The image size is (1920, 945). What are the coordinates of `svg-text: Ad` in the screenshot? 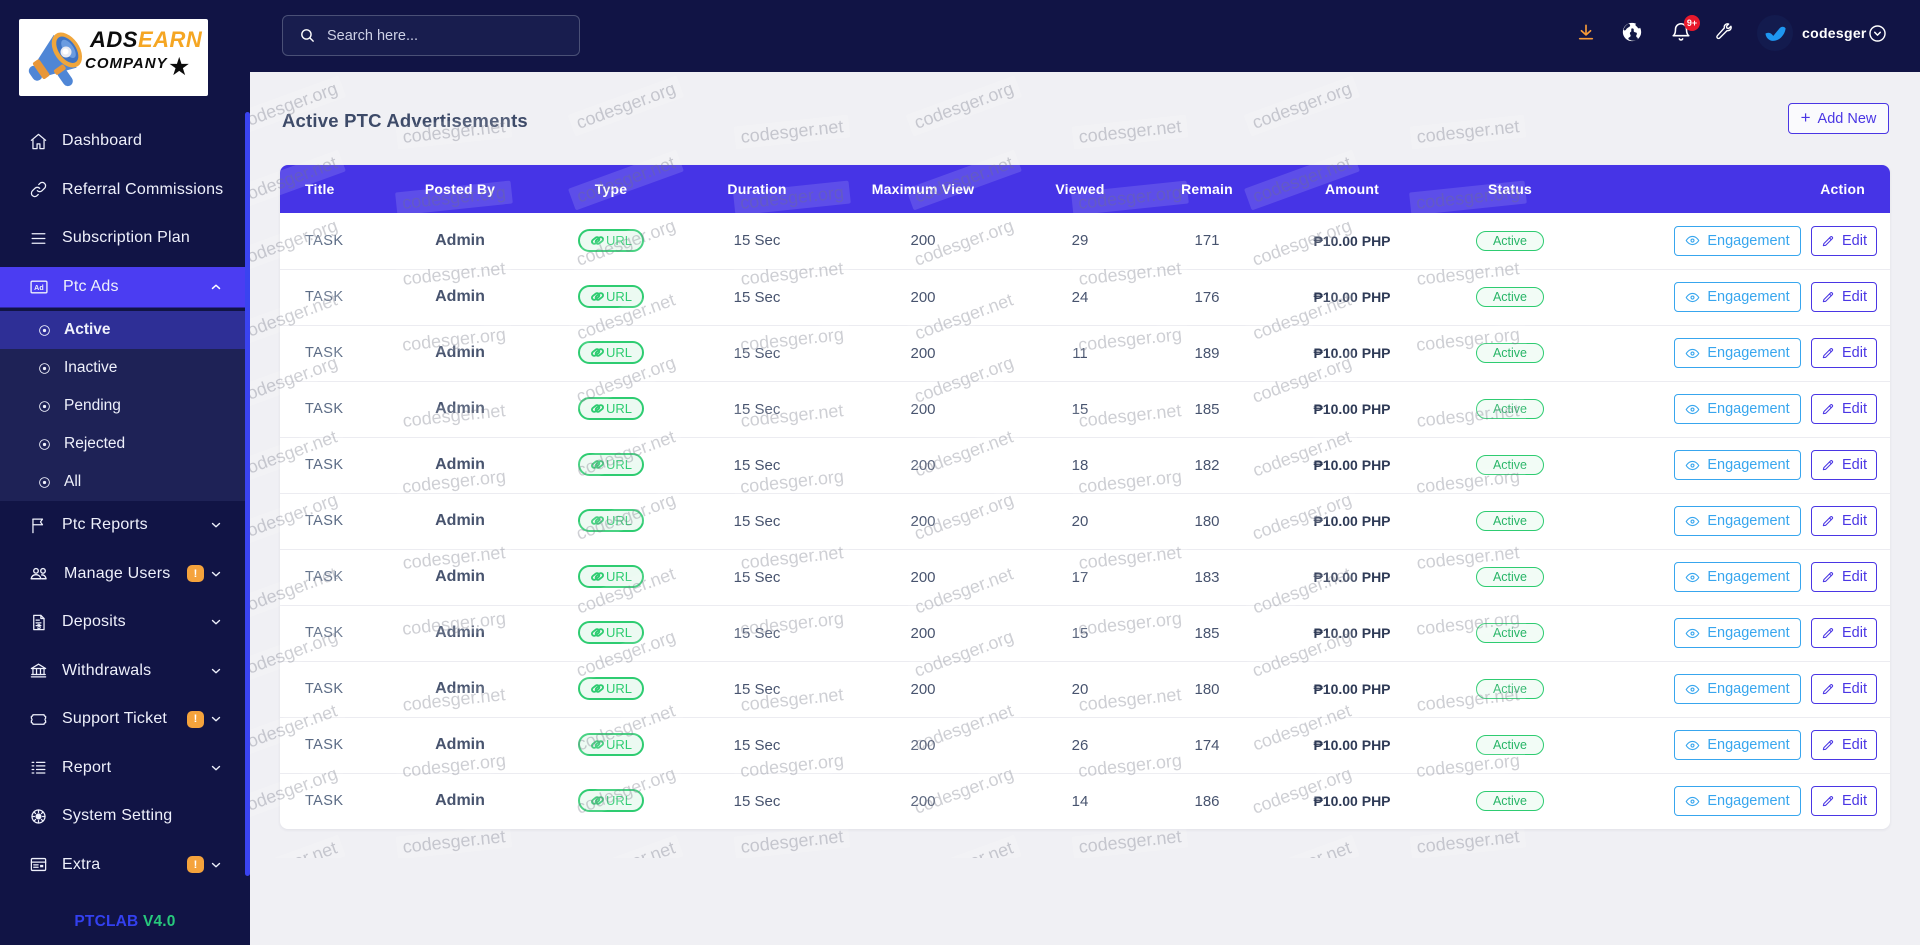 It's located at (39, 288).